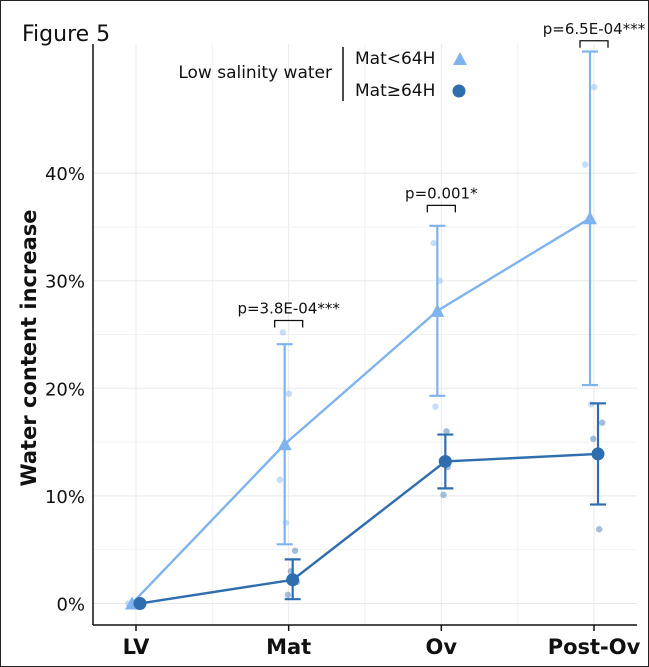  Describe the element at coordinates (65, 282) in the screenshot. I see `y-tick-label: 30%` at that location.